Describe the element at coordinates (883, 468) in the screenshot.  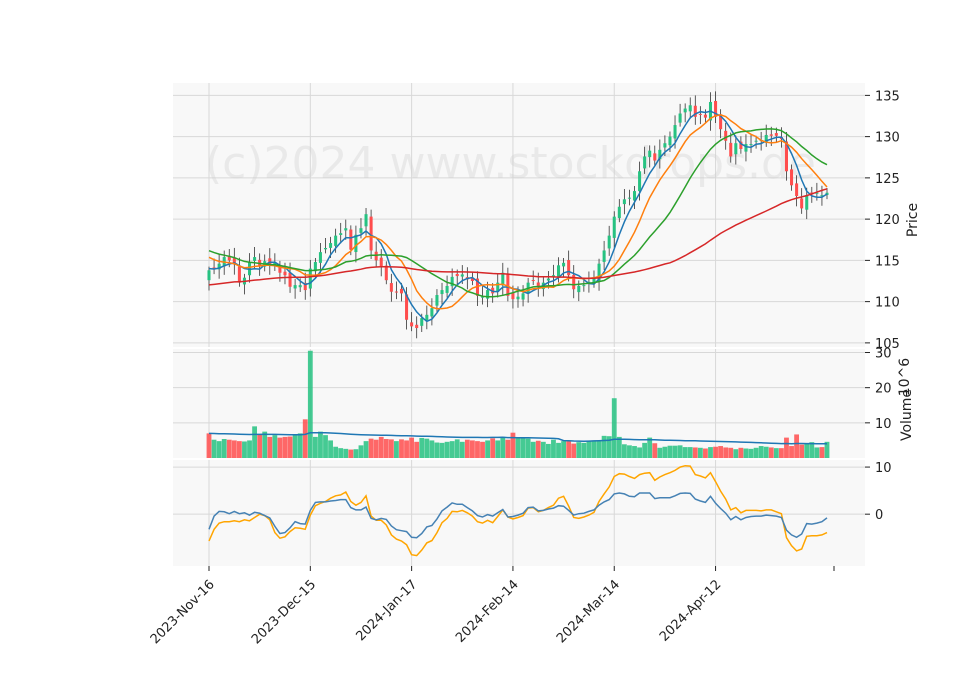
I see `oscillator-tick-label: 10` at that location.